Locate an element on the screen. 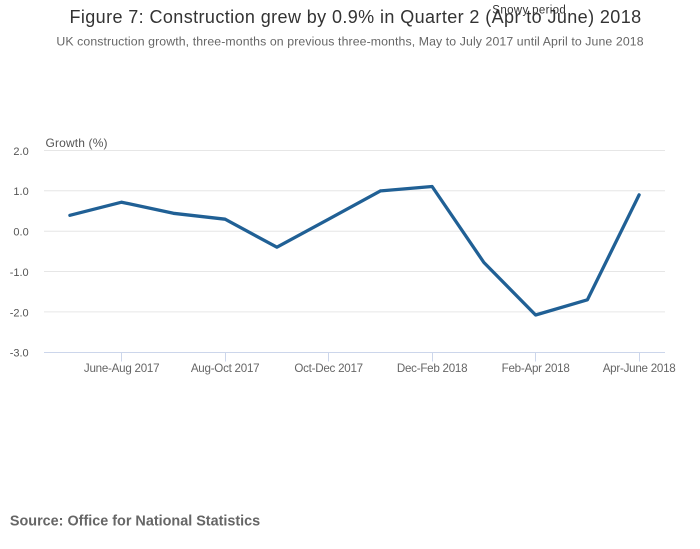 Image resolution: width=700 pixels, height=549 pixels. svg-text: Dec-Feb 2018 is located at coordinates (432, 368).